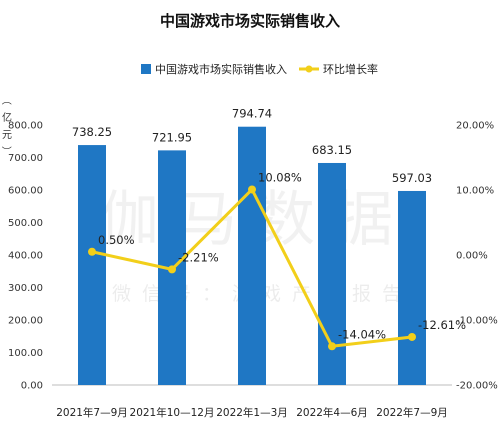 This screenshot has height=440, width=500. I want to click on legend-line-label: 环比增长率, so click(350, 69).